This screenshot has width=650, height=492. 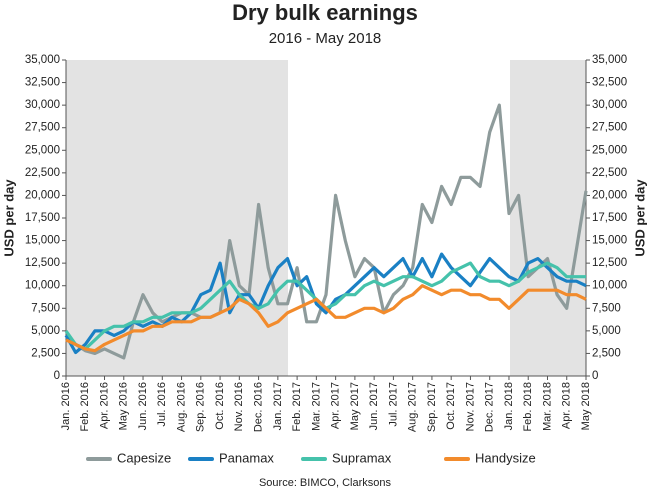 What do you see at coordinates (393, 404) in the screenshot?
I see `x-tick-label: Jul. 2017` at bounding box center [393, 404].